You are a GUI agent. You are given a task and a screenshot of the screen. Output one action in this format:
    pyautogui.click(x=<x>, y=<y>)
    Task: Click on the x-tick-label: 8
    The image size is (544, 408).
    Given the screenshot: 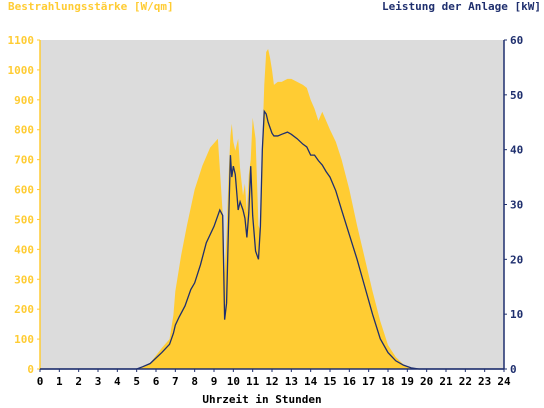 What is the action you would take?
    pyautogui.click(x=194, y=381)
    